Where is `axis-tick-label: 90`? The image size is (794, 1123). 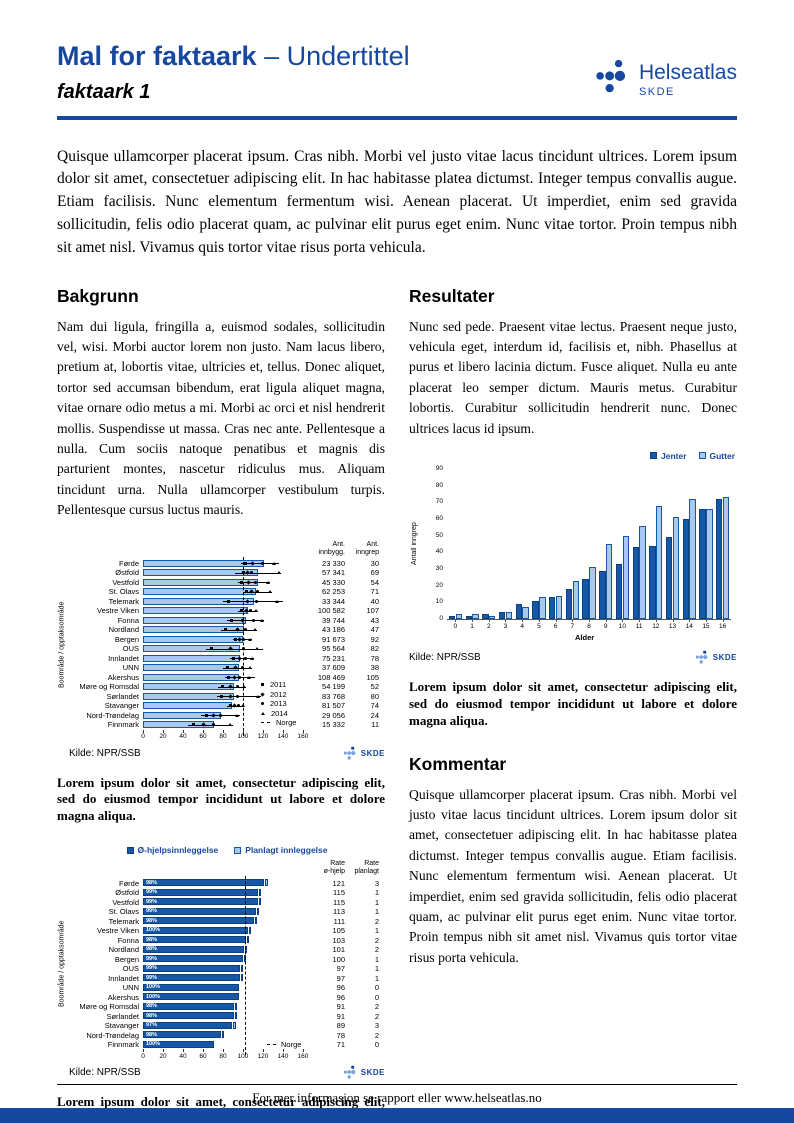 axis-tick-label: 90 is located at coordinates (439, 468).